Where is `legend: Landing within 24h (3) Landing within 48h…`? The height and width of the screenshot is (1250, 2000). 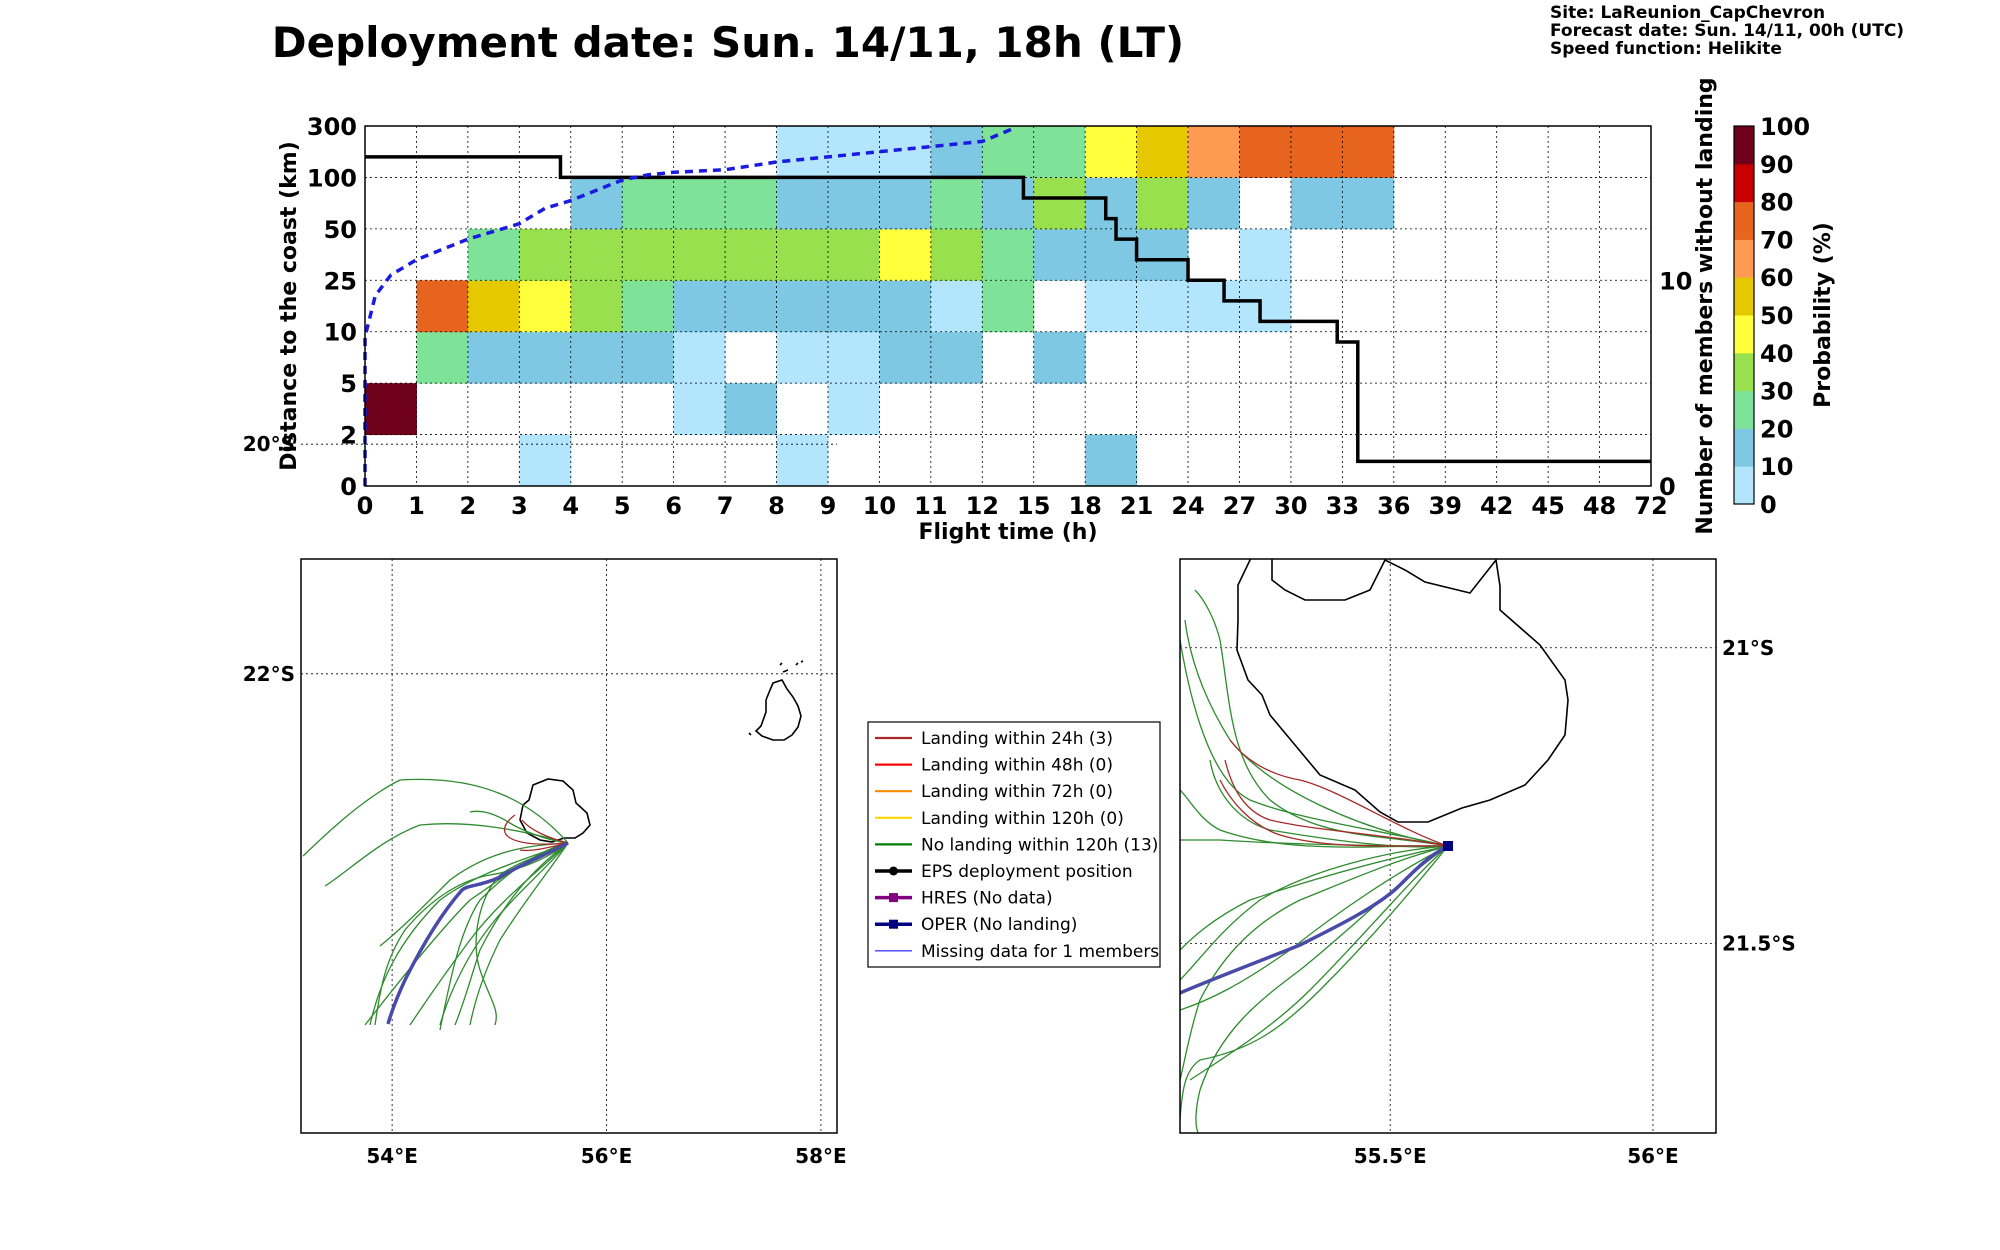 legend: Landing within 24h (3) Landing within 48h… is located at coordinates (1014, 844).